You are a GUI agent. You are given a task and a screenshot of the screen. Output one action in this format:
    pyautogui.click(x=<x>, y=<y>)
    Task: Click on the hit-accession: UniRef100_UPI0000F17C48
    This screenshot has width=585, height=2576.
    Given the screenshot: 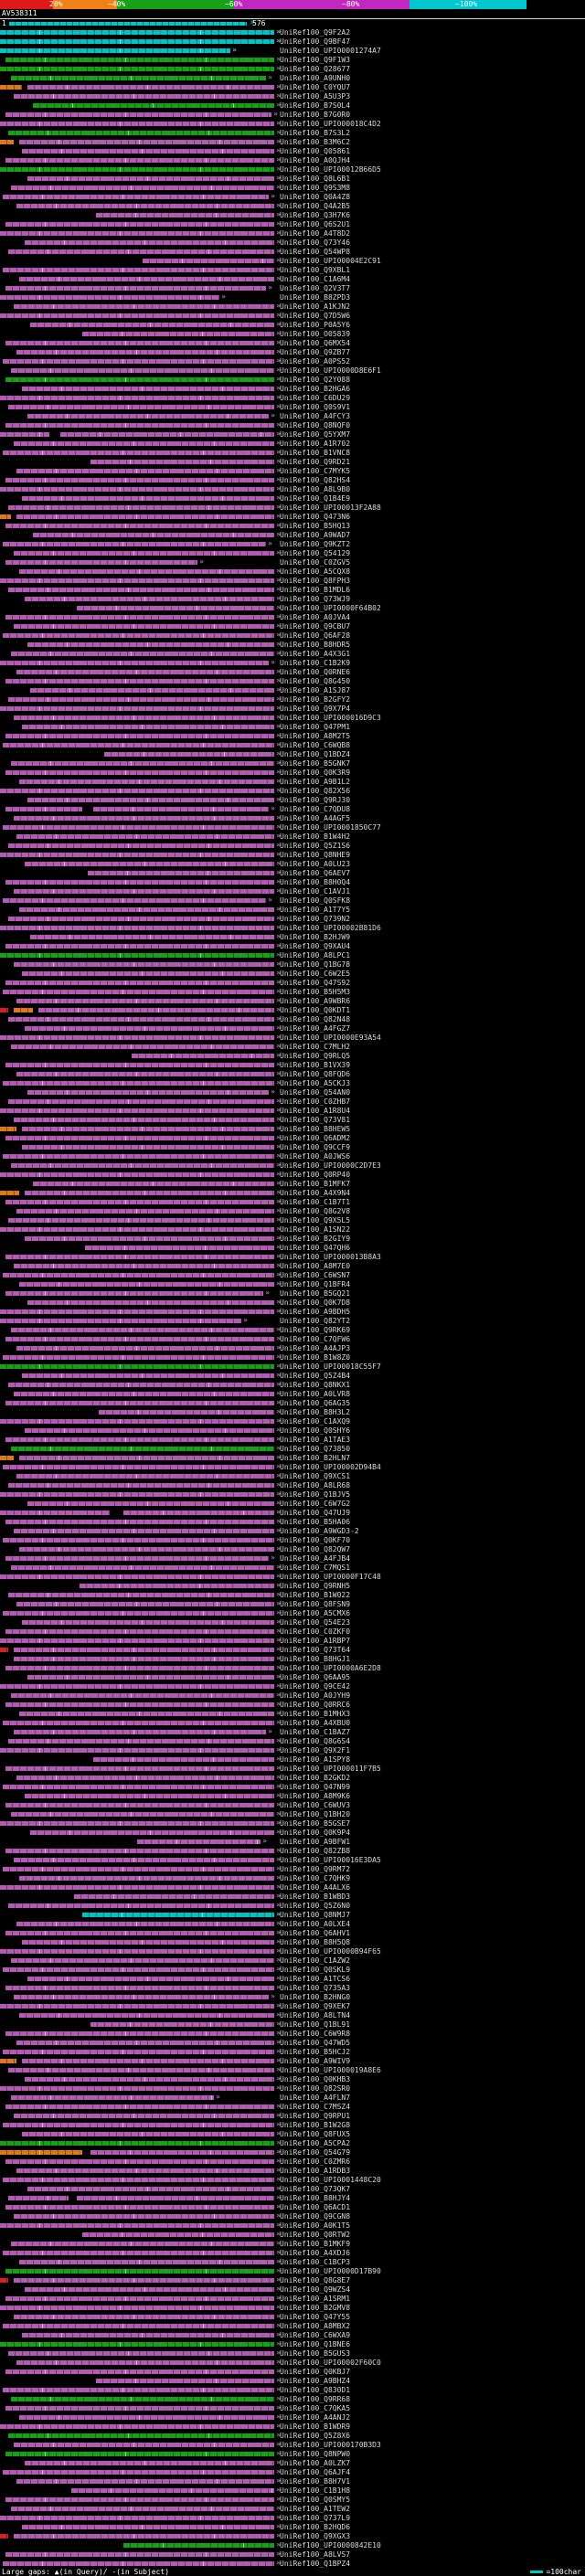 What is the action you would take?
    pyautogui.click(x=330, y=1577)
    